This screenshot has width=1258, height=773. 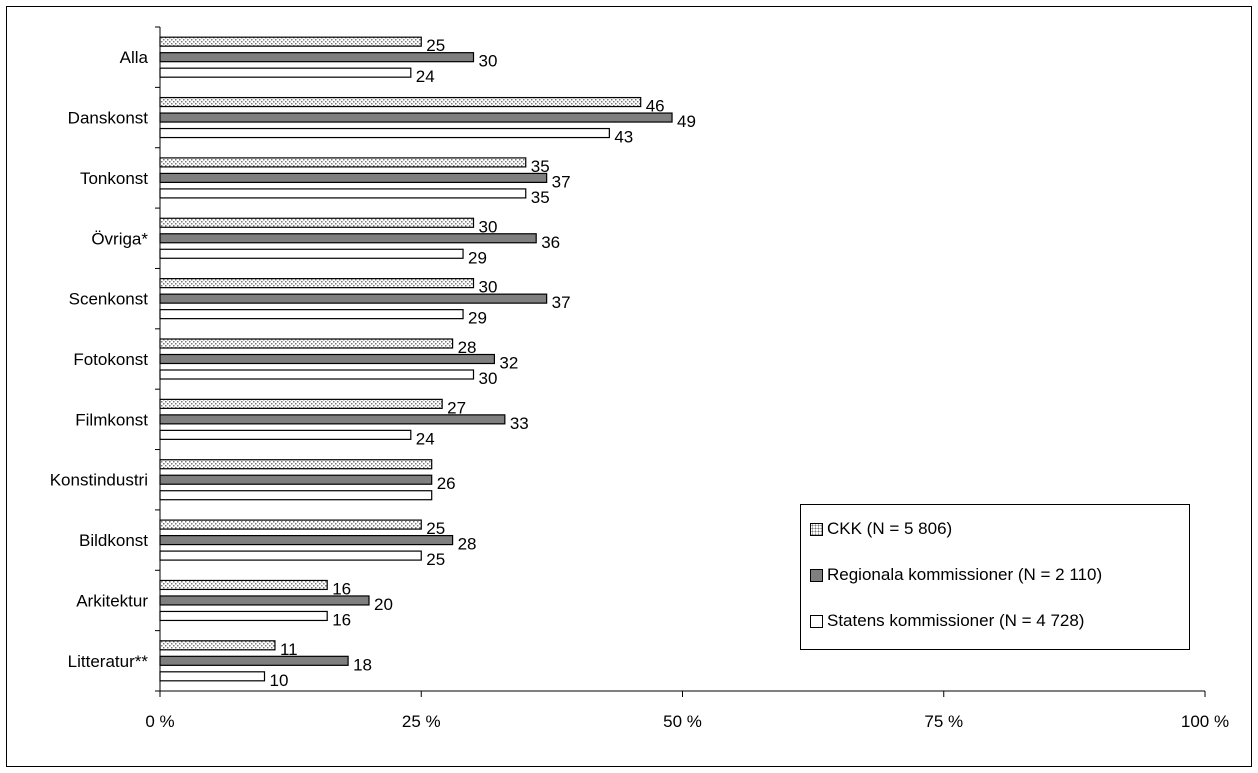 What do you see at coordinates (943, 721) in the screenshot?
I see `x-tick-label: 75 %` at bounding box center [943, 721].